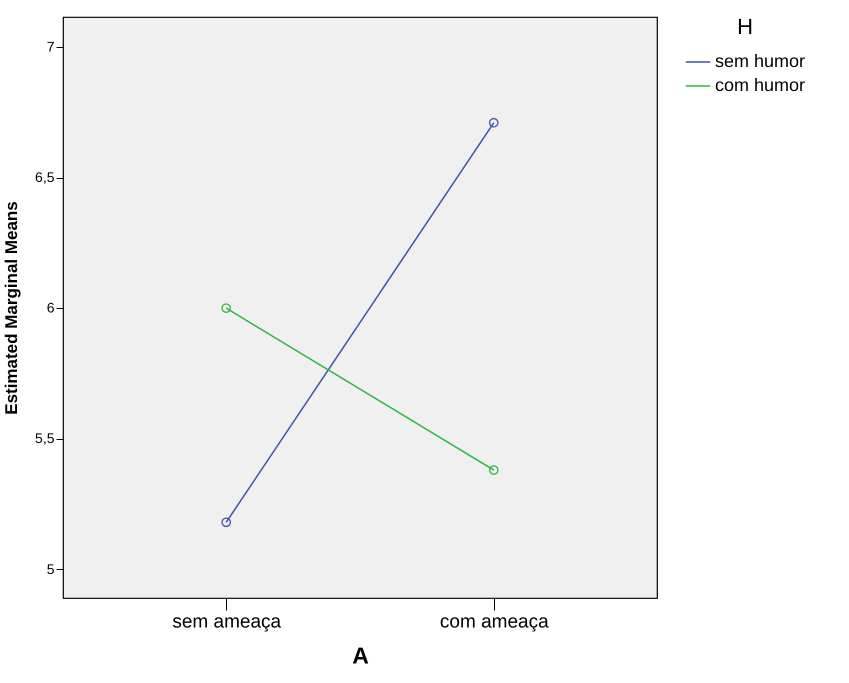 The width and height of the screenshot is (849, 683). I want to click on y-tick-label: 7, so click(50, 46).